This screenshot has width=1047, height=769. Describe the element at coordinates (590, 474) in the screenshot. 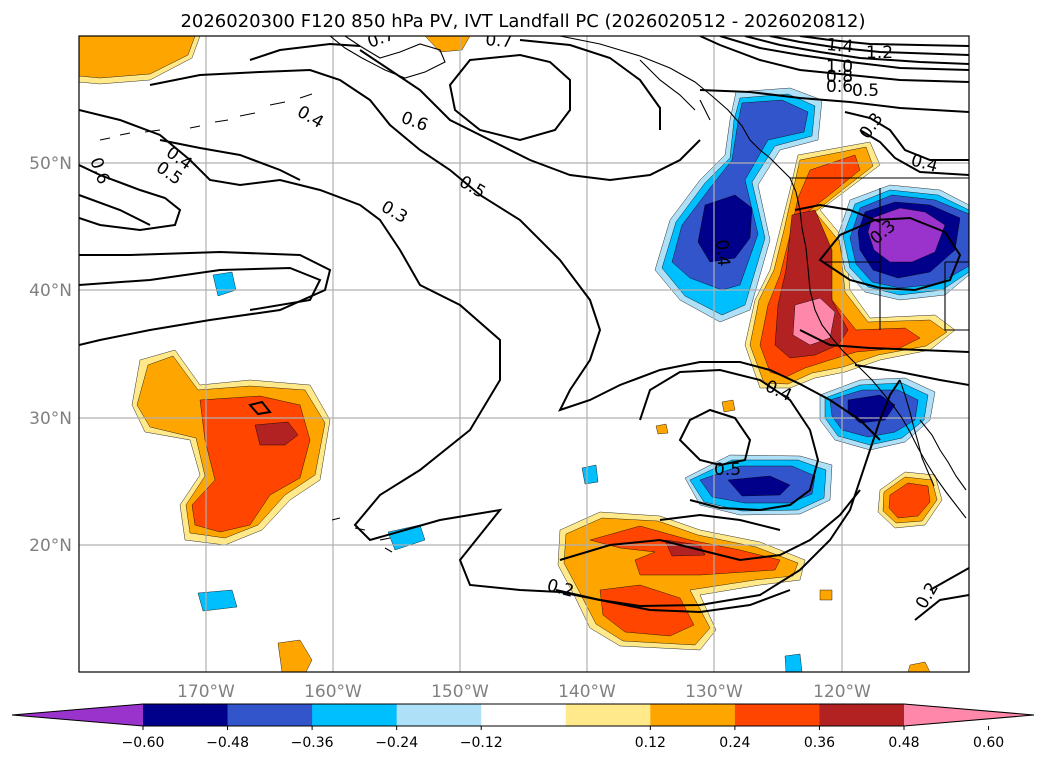

I see `shade-cyan-spot4` at that location.